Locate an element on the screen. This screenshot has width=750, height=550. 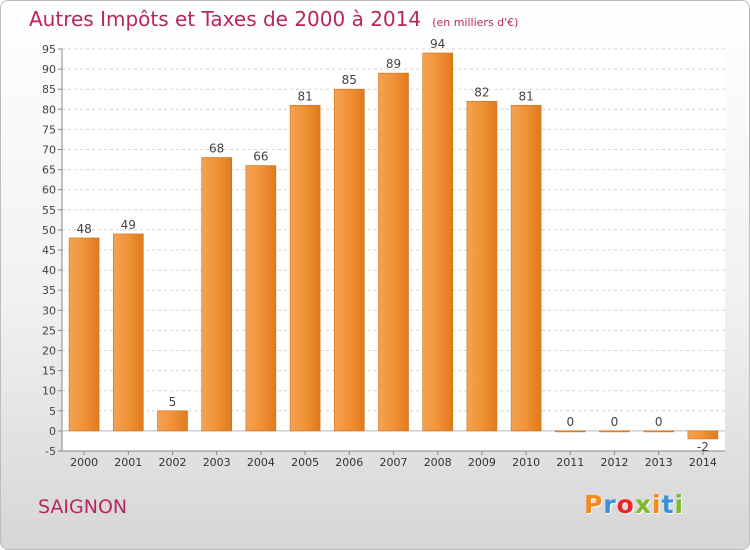
x-tick-label: 2005 is located at coordinates (305, 462).